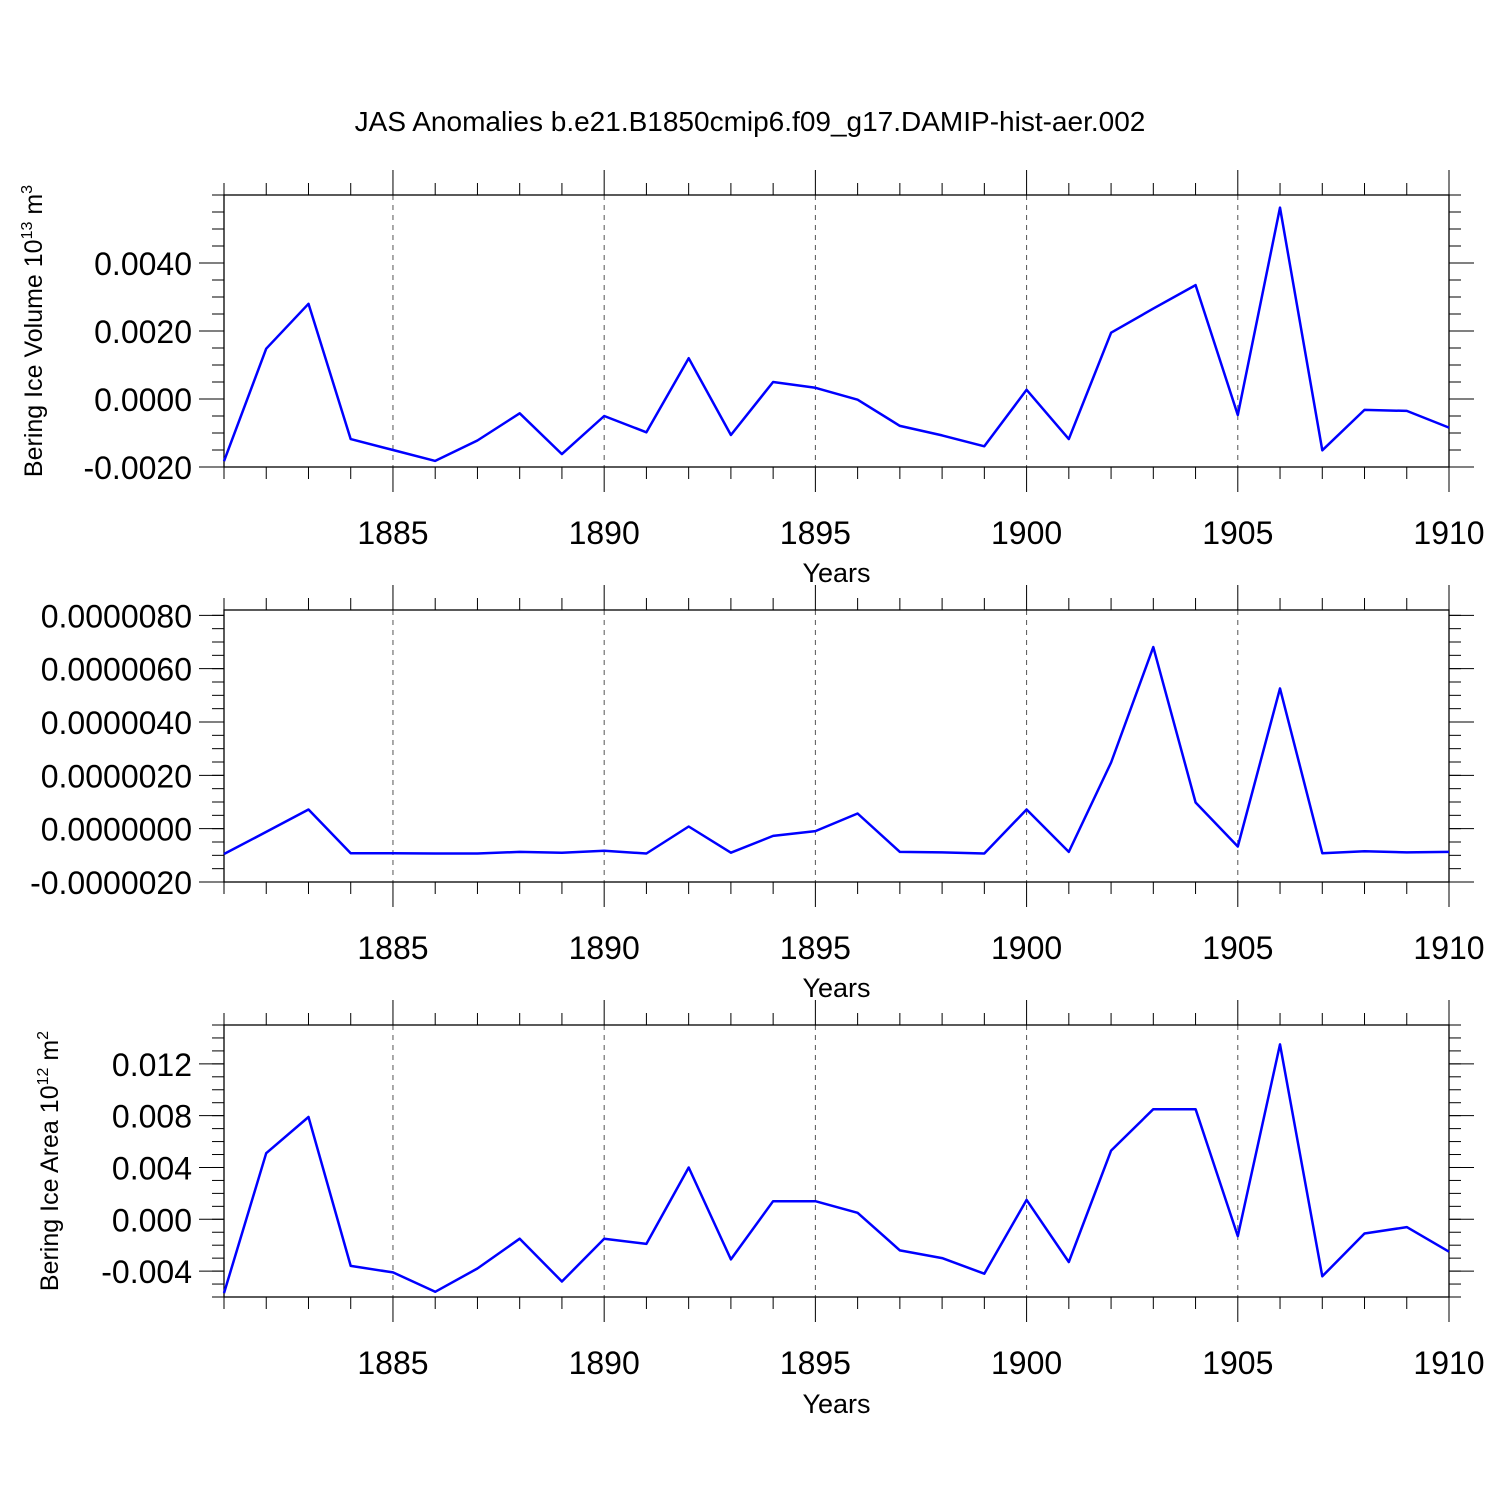 This screenshot has height=1500, width=1500. Describe the element at coordinates (1237, 1363) in the screenshot. I see `x-tick-label: 1905` at that location.